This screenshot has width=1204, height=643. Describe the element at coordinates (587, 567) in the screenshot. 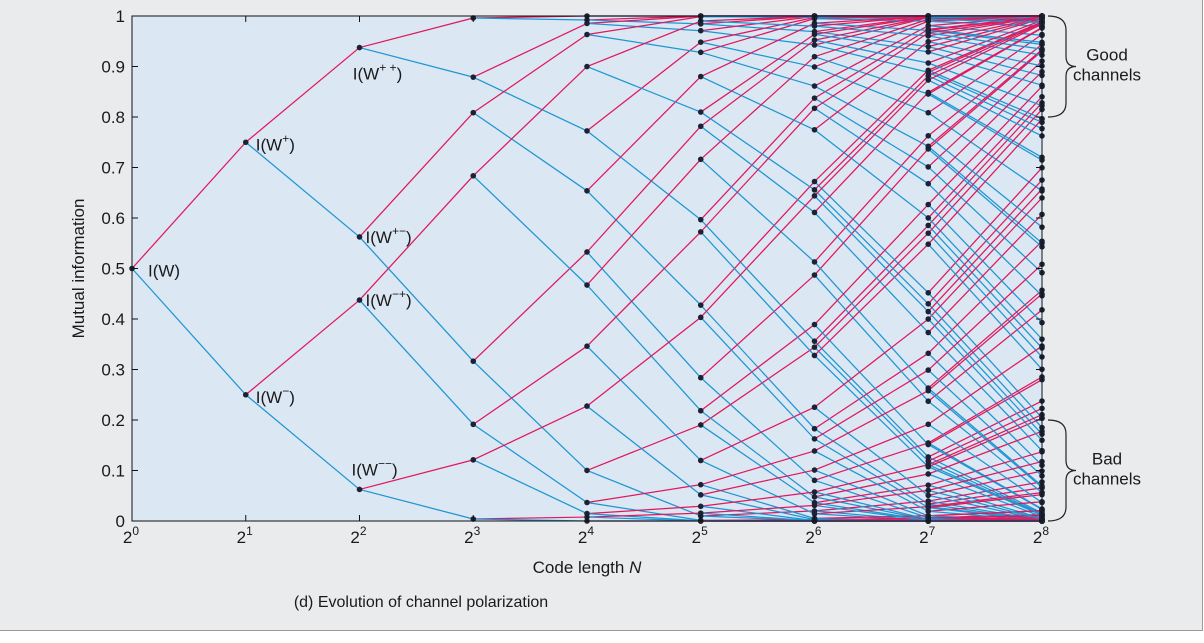

I see `x-axis-title: Code length N` at that location.